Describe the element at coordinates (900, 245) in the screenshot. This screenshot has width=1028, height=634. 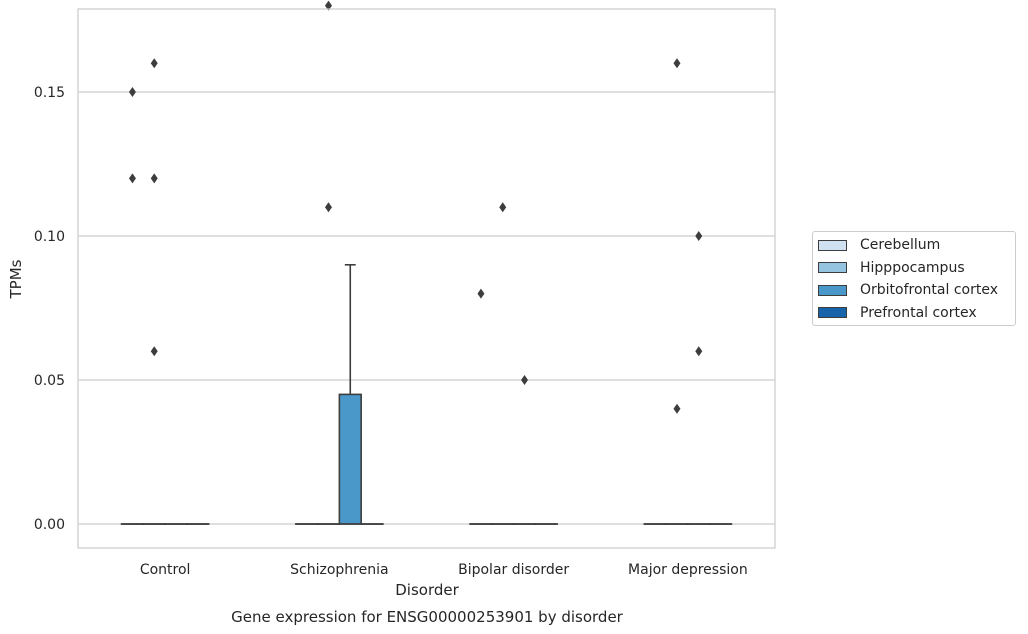
I see `legend-label: Cerebellum` at that location.